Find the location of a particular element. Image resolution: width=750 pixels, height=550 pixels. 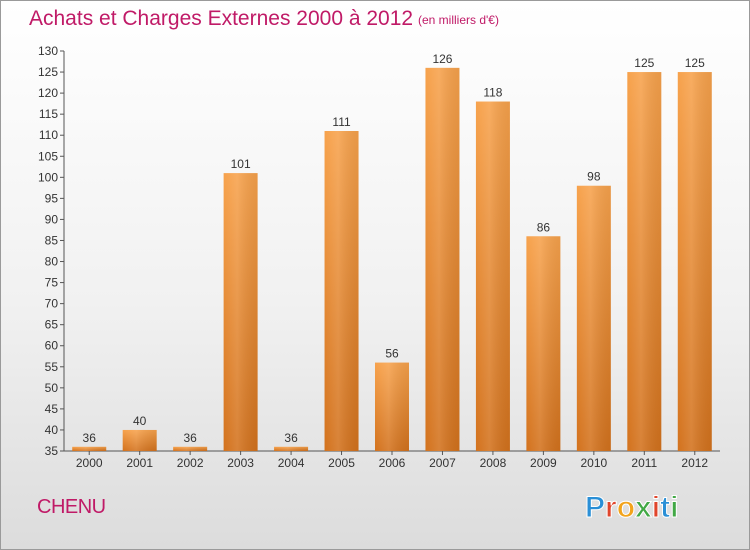

value-label-2003: 101 is located at coordinates (241, 164).